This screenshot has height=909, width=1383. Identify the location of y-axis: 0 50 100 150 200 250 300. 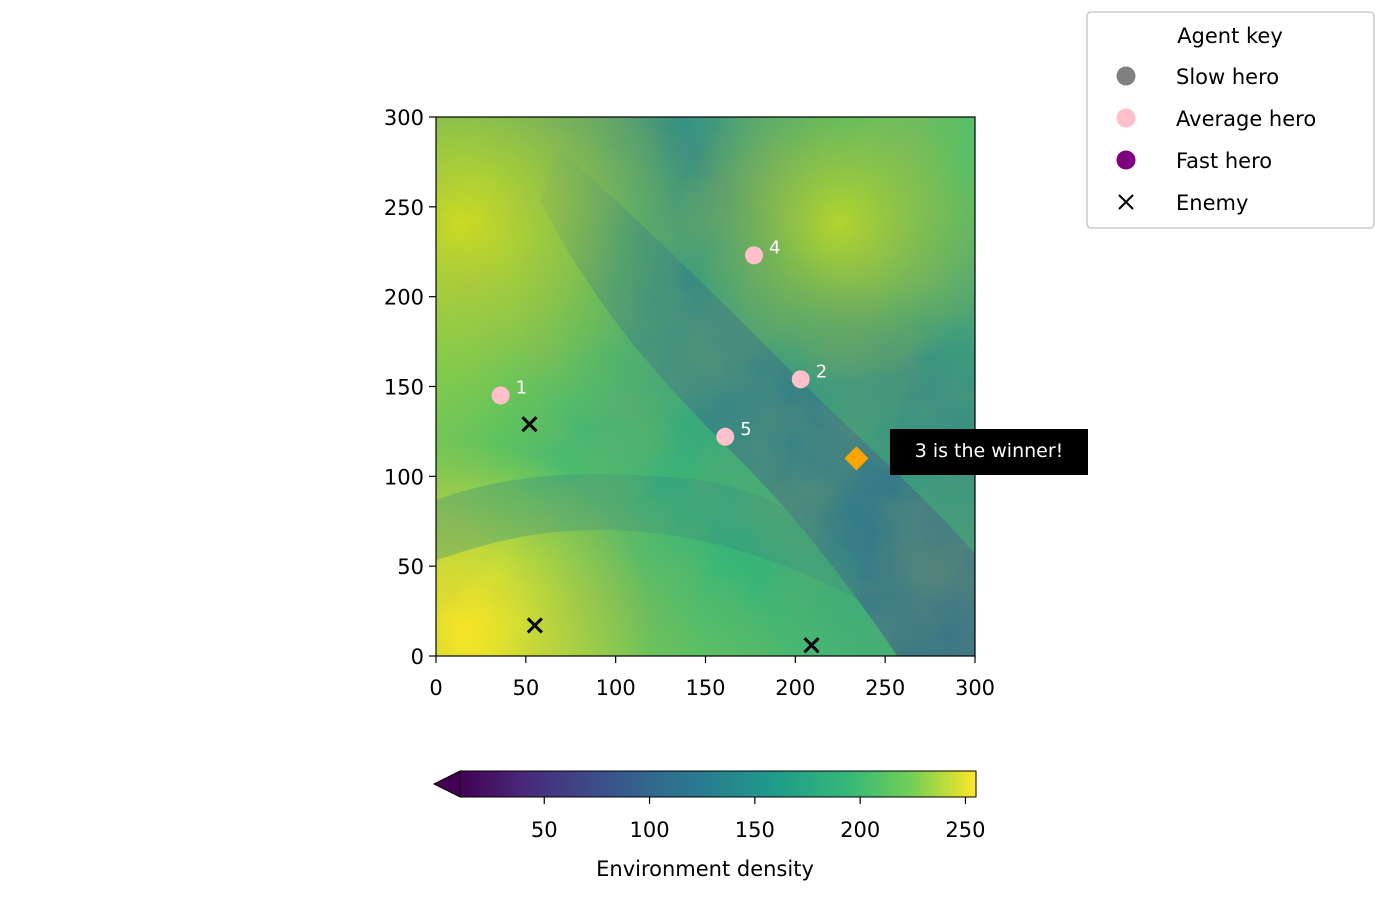
(410, 387).